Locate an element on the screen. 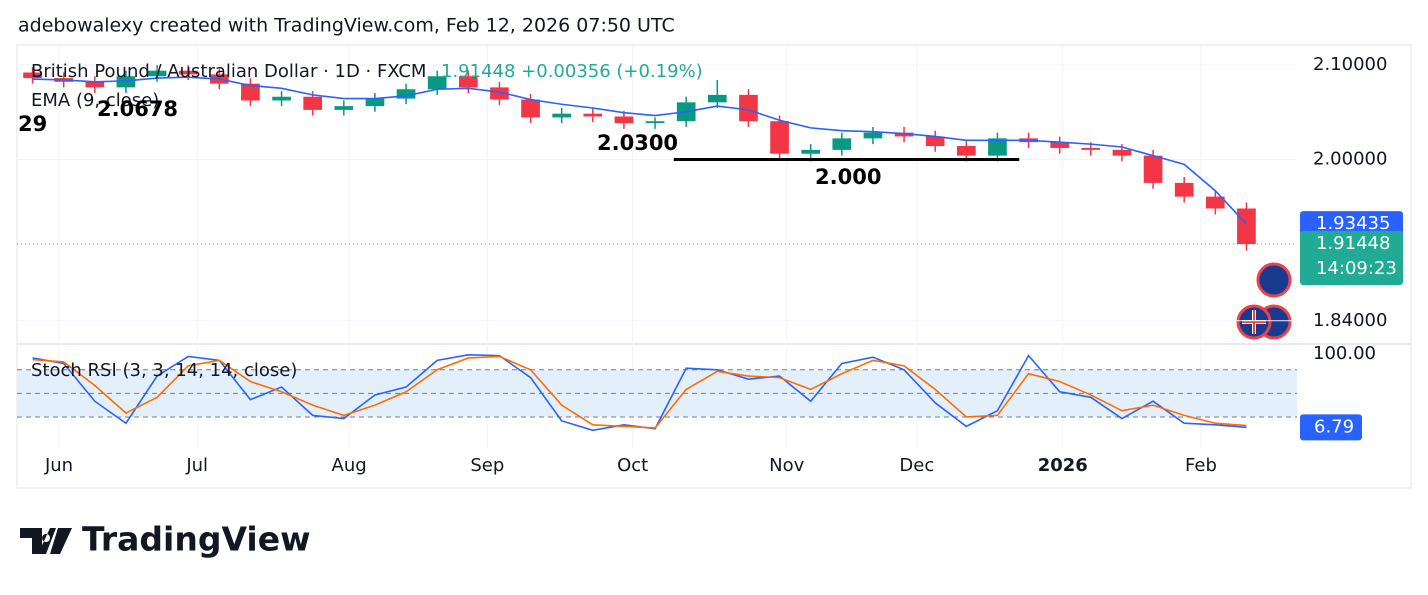 Image resolution: width=1428 pixels, height=595 pixels. y-tick-label: 1.84000 is located at coordinates (1350, 320).